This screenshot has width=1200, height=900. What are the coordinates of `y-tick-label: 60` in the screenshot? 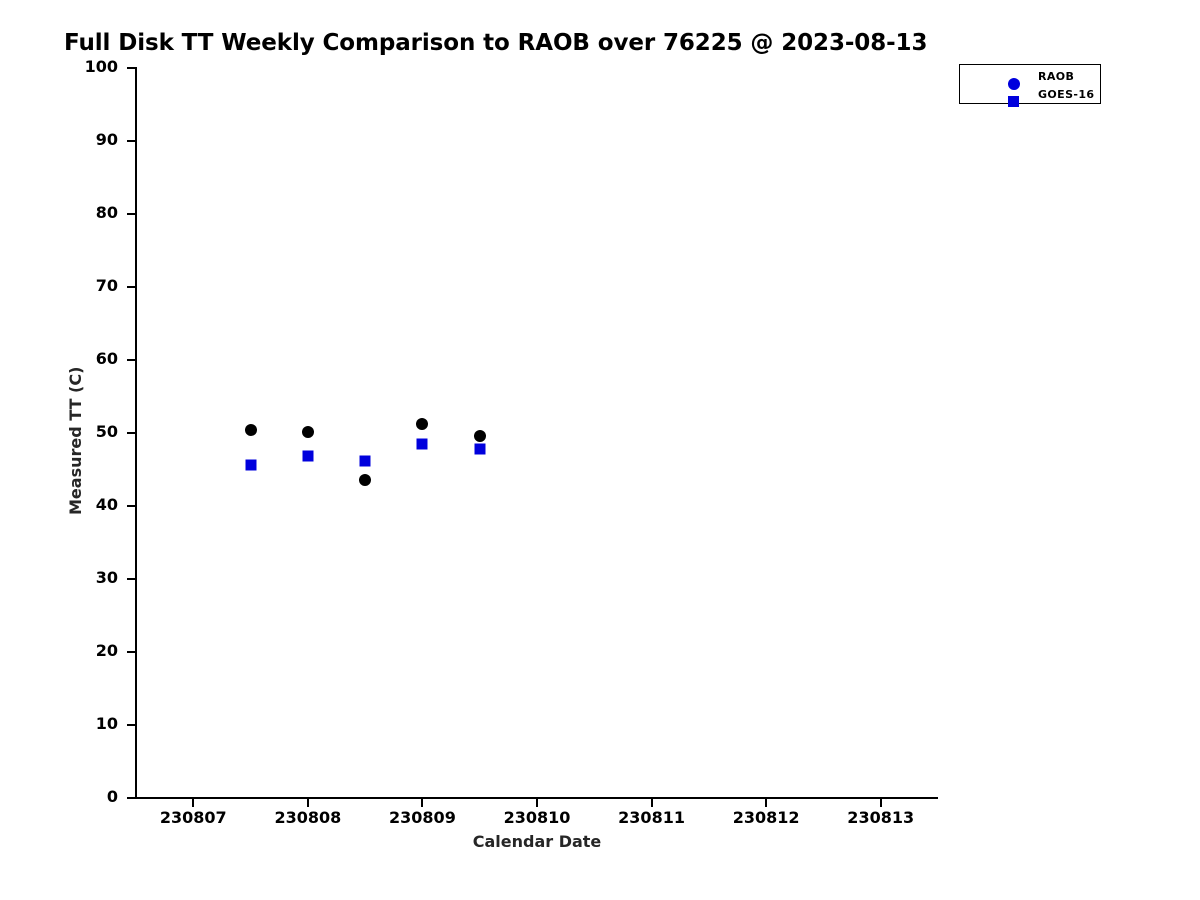 It's located at (106, 358).